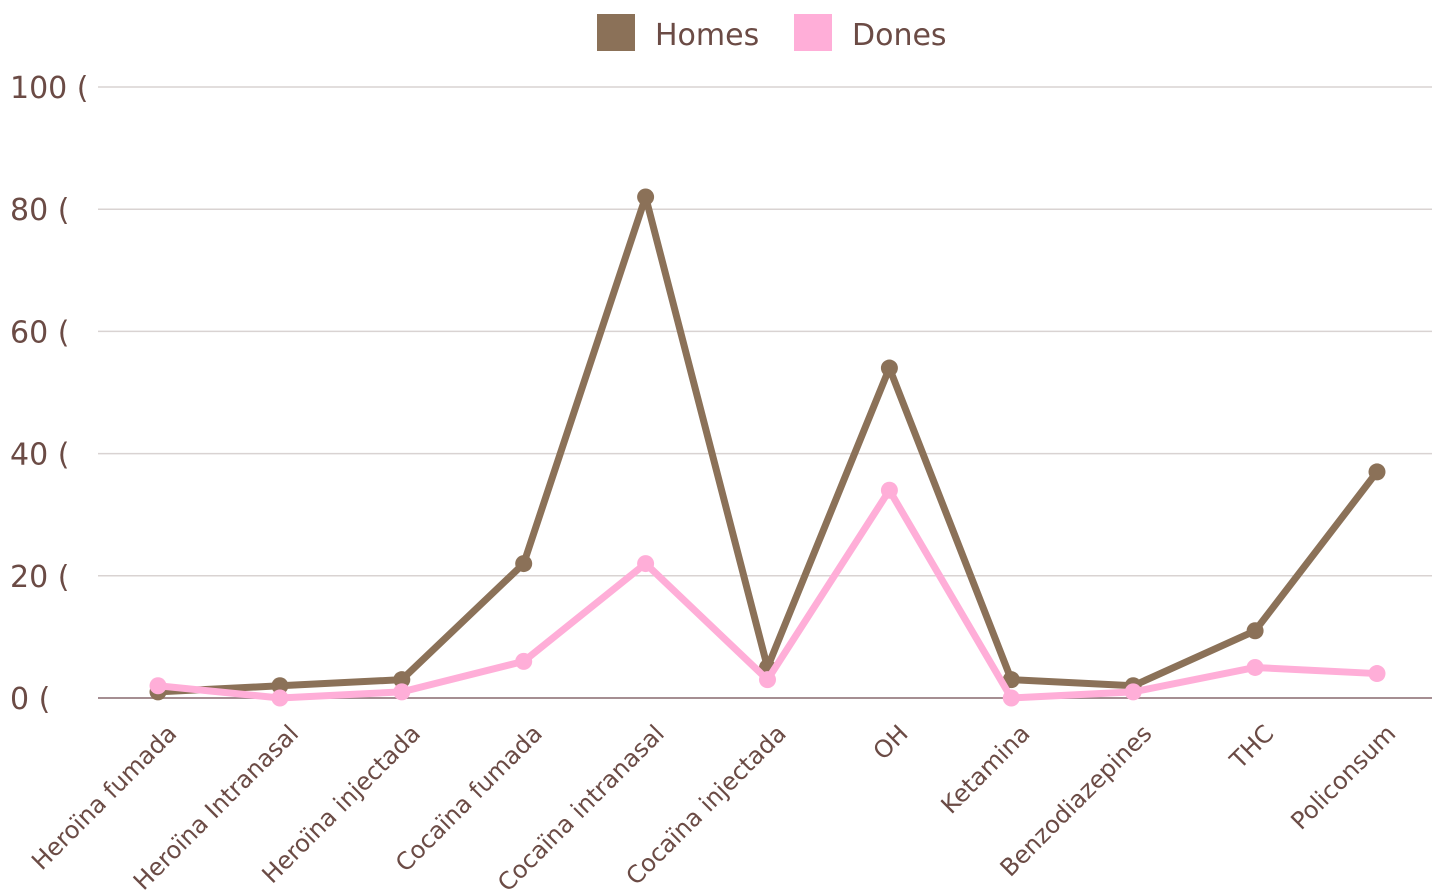  I want to click on y-tick-label: 80 (, so click(39, 210).